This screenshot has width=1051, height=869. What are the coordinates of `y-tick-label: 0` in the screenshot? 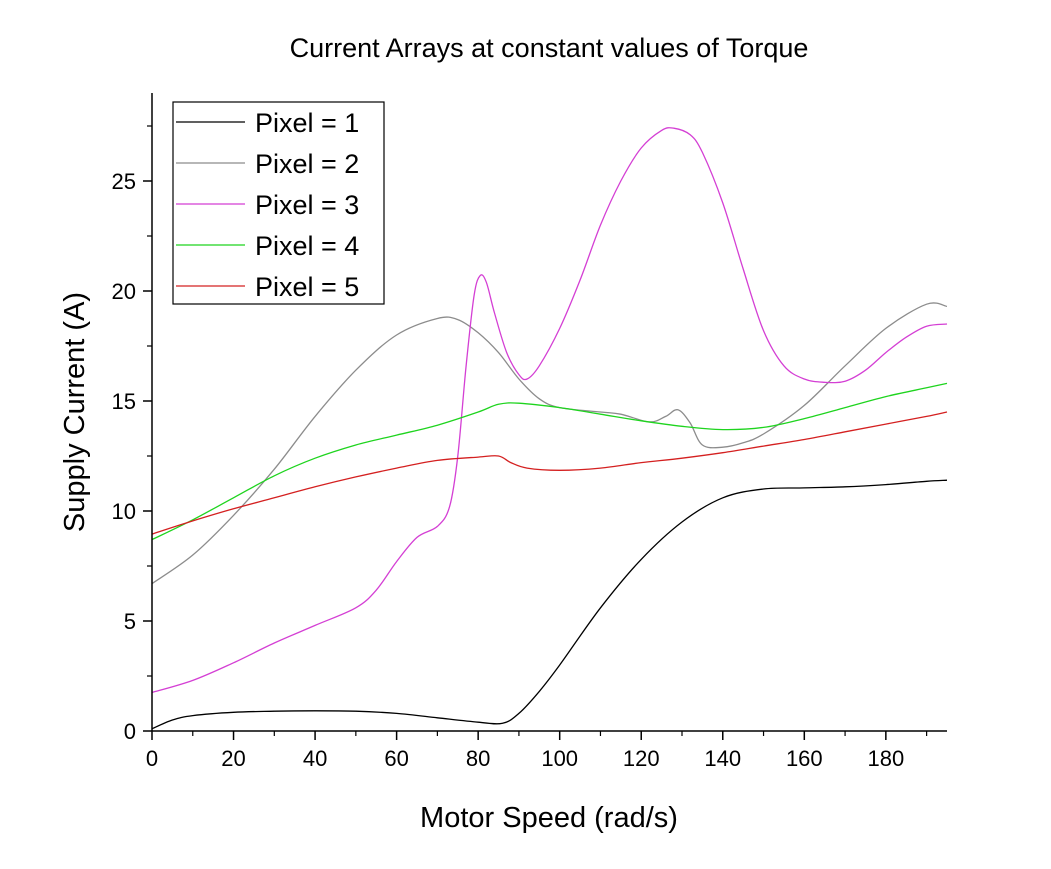 It's located at (130, 731).